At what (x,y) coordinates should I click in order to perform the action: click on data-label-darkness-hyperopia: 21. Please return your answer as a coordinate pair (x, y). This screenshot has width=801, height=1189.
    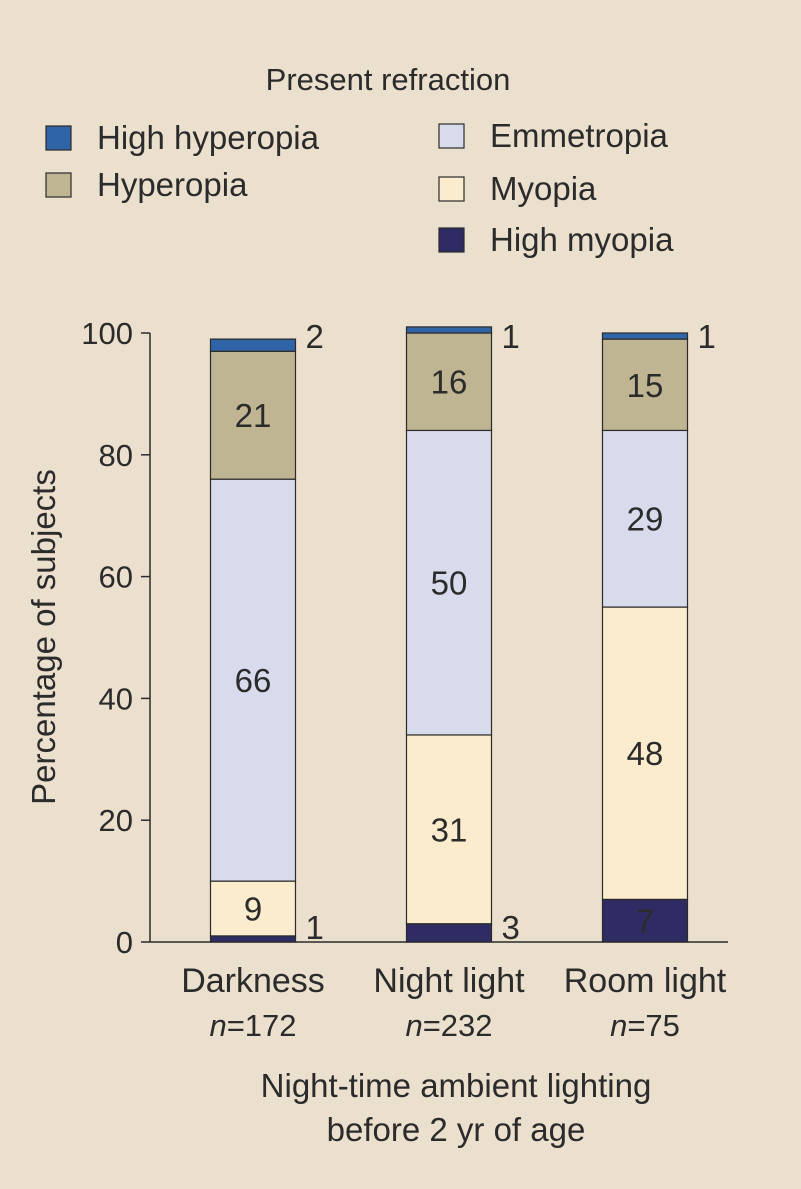
    Looking at the image, I should click on (253, 415).